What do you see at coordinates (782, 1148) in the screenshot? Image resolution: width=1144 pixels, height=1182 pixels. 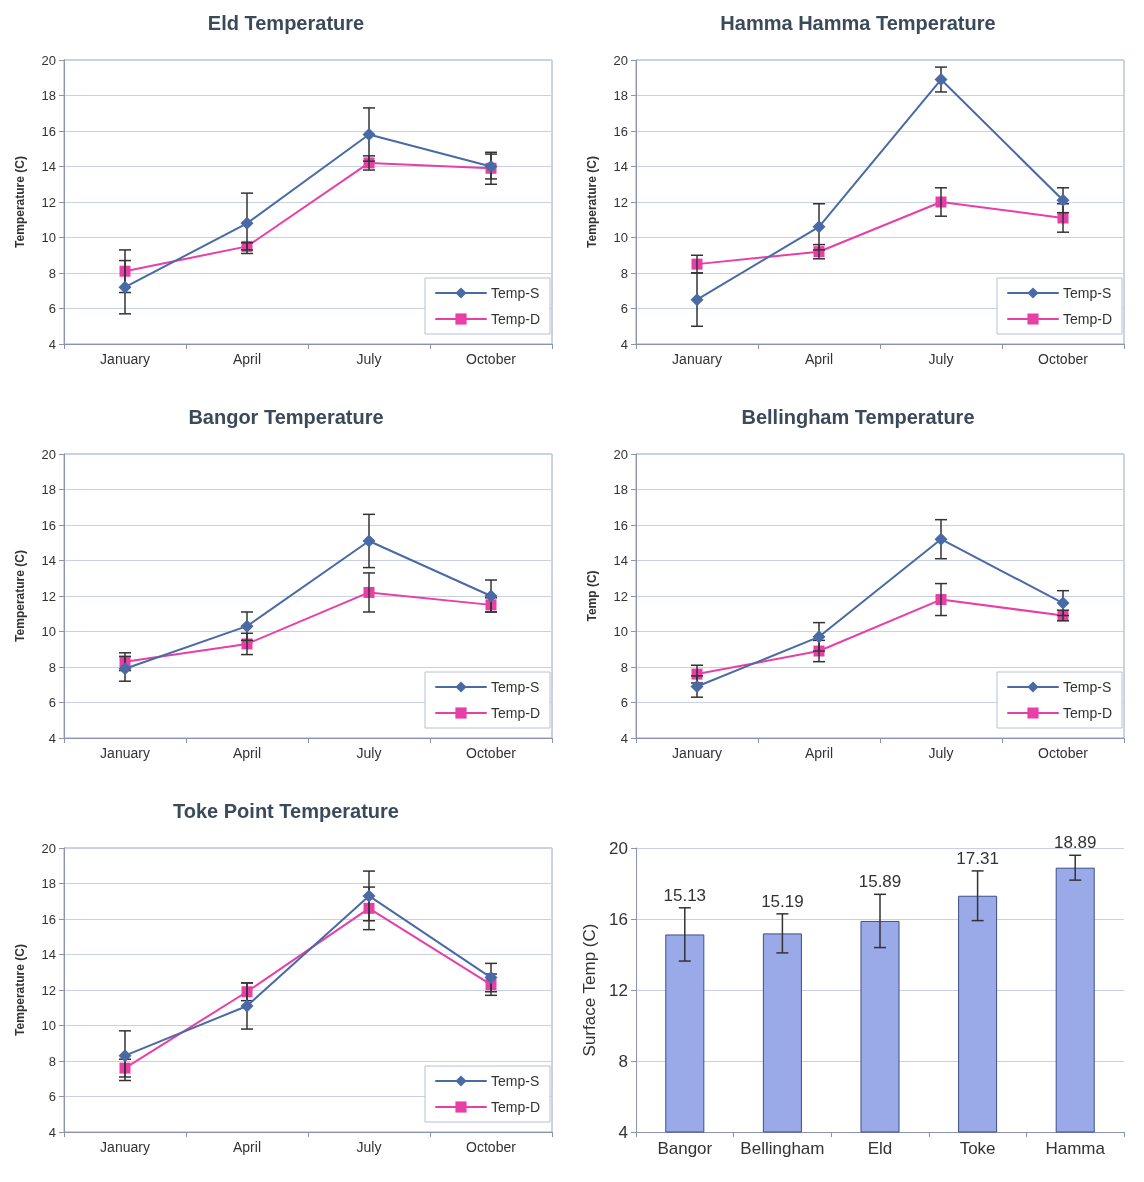 I see `x-tick-label: Bellingham` at bounding box center [782, 1148].